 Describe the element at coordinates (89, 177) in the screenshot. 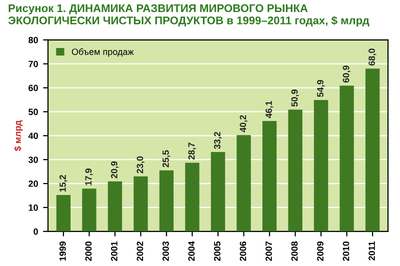

I see `text: 17,9` at that location.